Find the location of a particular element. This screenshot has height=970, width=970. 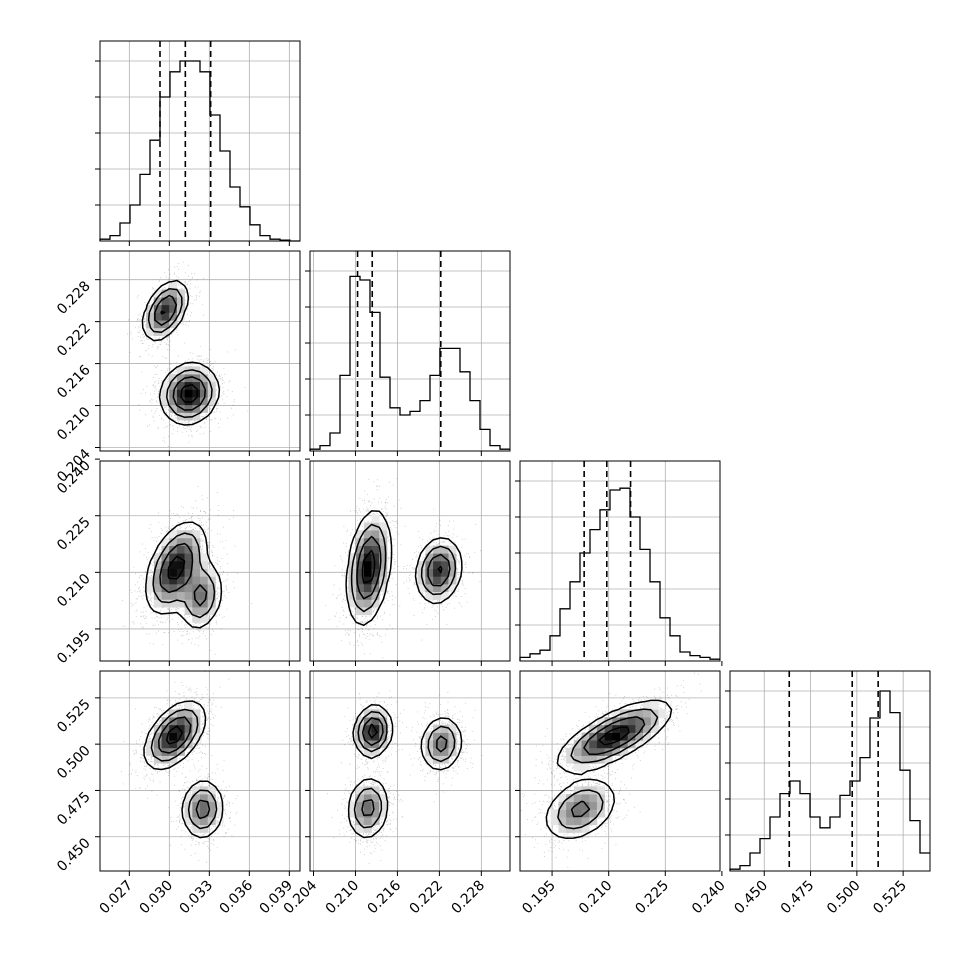

y-tick-label: 0.195 is located at coordinates (74, 647).